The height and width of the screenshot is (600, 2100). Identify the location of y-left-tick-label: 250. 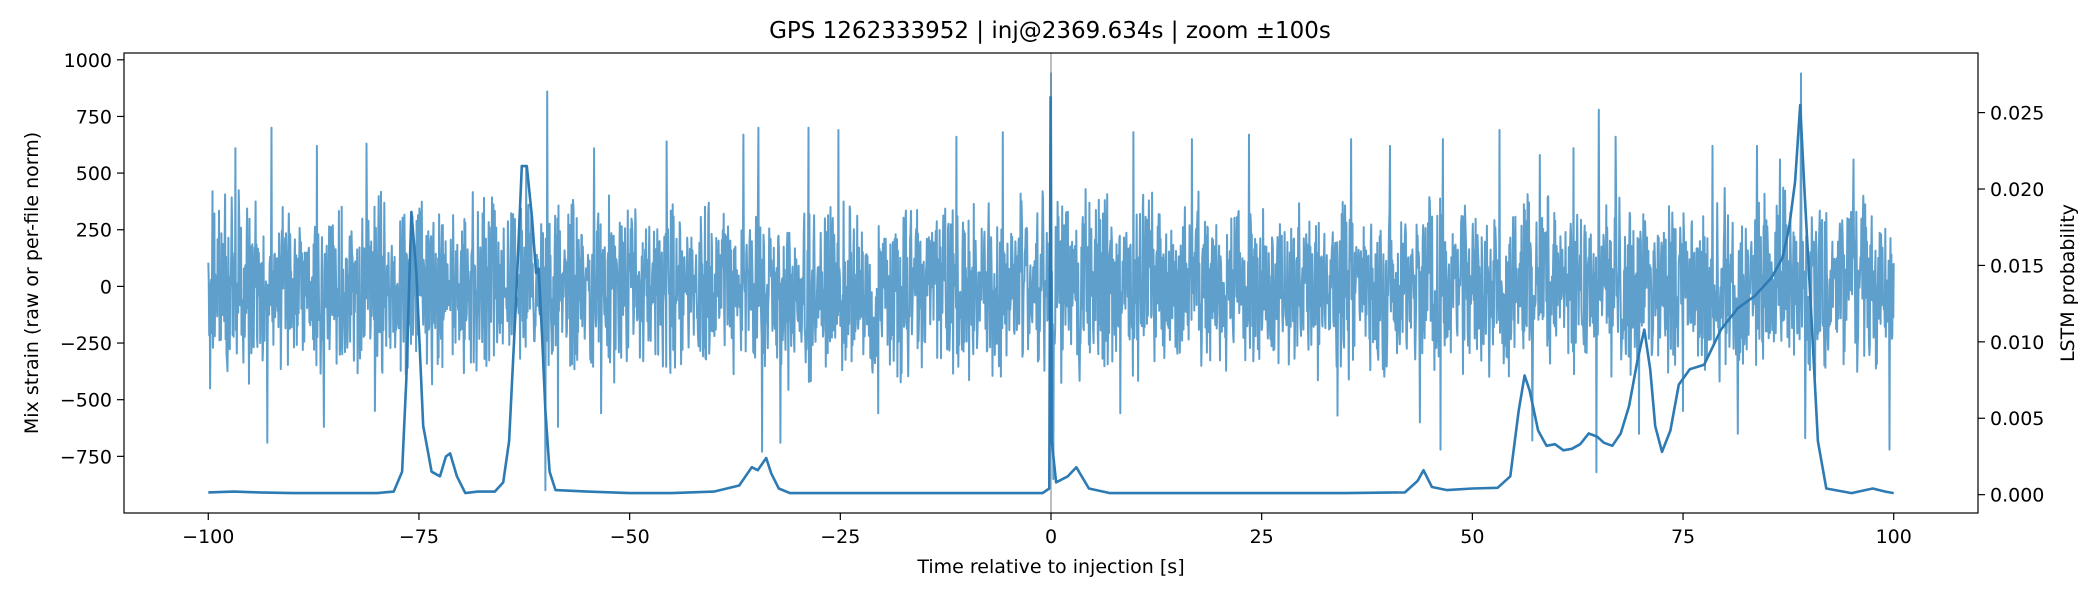
(94, 231).